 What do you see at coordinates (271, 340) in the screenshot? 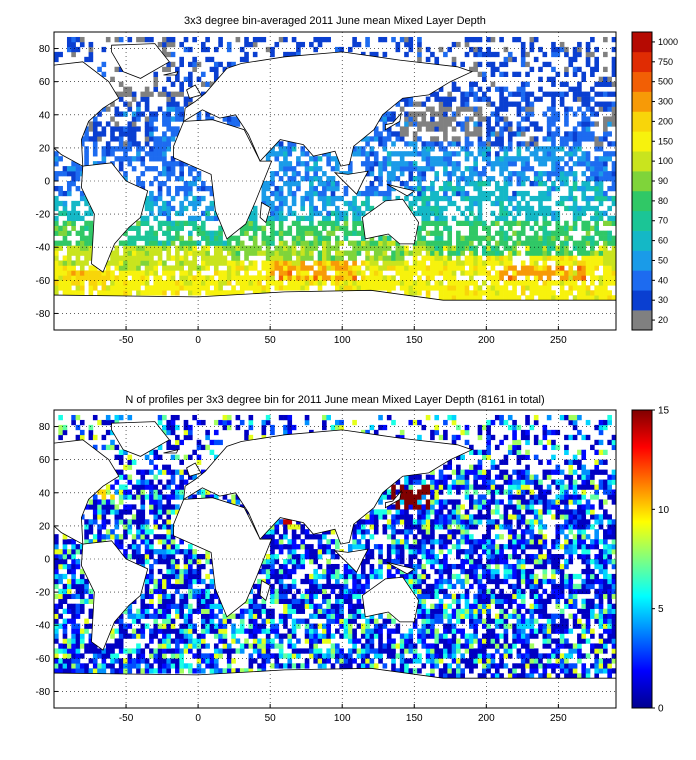
I see `tick-label-x-2: 50` at bounding box center [271, 340].